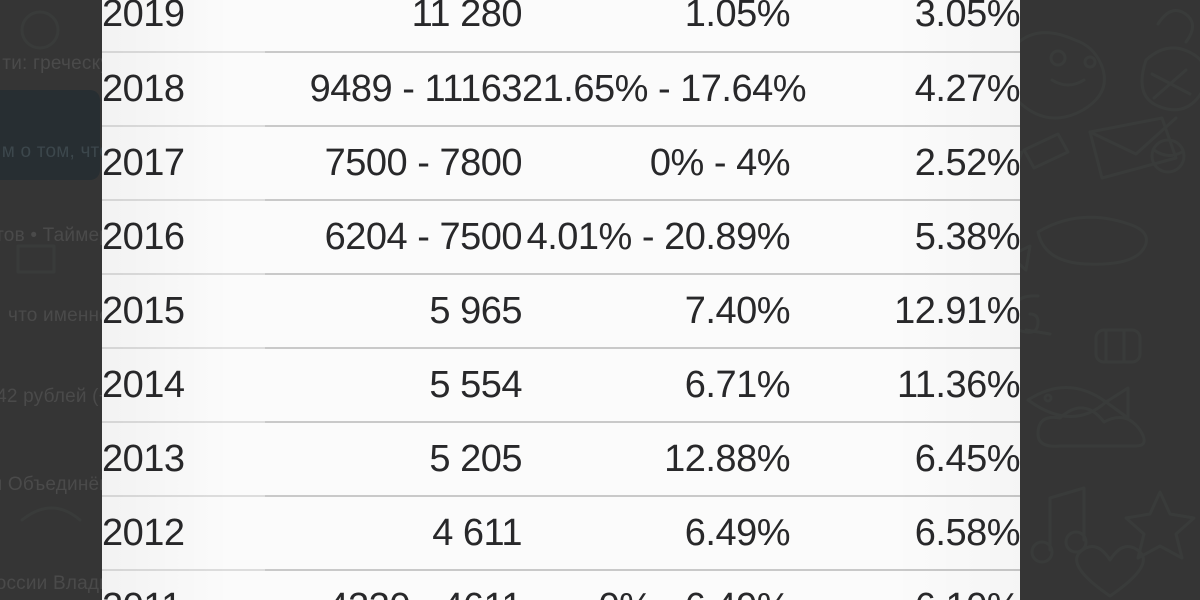 The width and height of the screenshot is (1200, 600). What do you see at coordinates (467, 17) in the screenshot?
I see `cell-wage: 11 280` at bounding box center [467, 17].